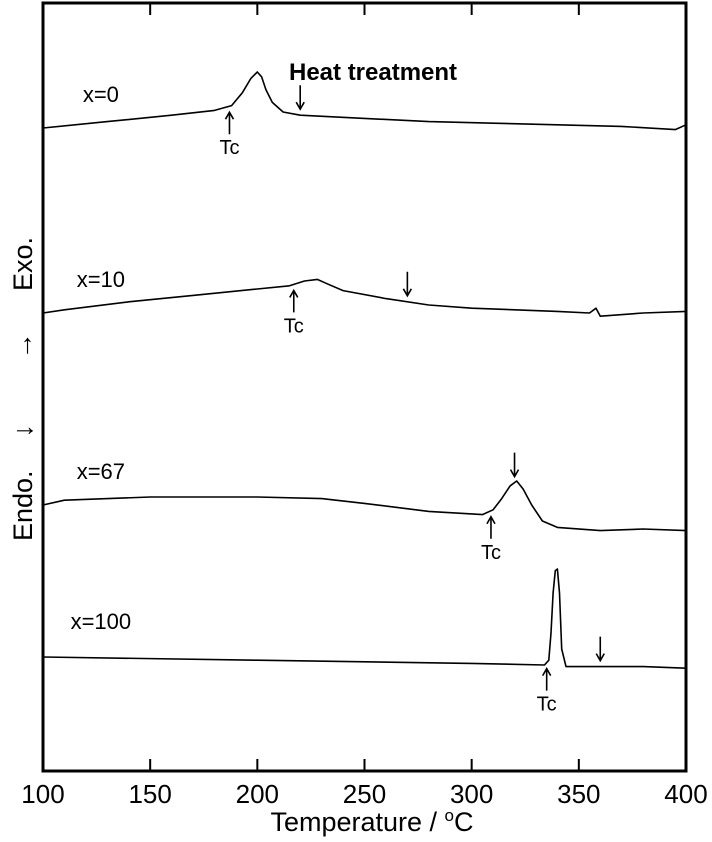 The width and height of the screenshot is (712, 842). What do you see at coordinates (101, 279) in the screenshot?
I see `series-label-x=10: x=10` at bounding box center [101, 279].